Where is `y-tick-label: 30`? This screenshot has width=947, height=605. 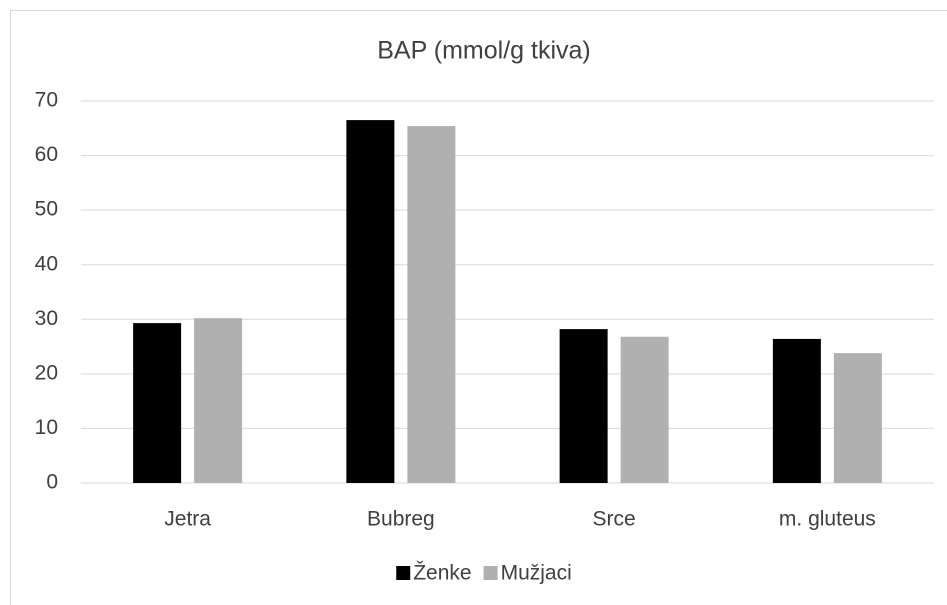 y-tick-label: 30 is located at coordinates (46, 318).